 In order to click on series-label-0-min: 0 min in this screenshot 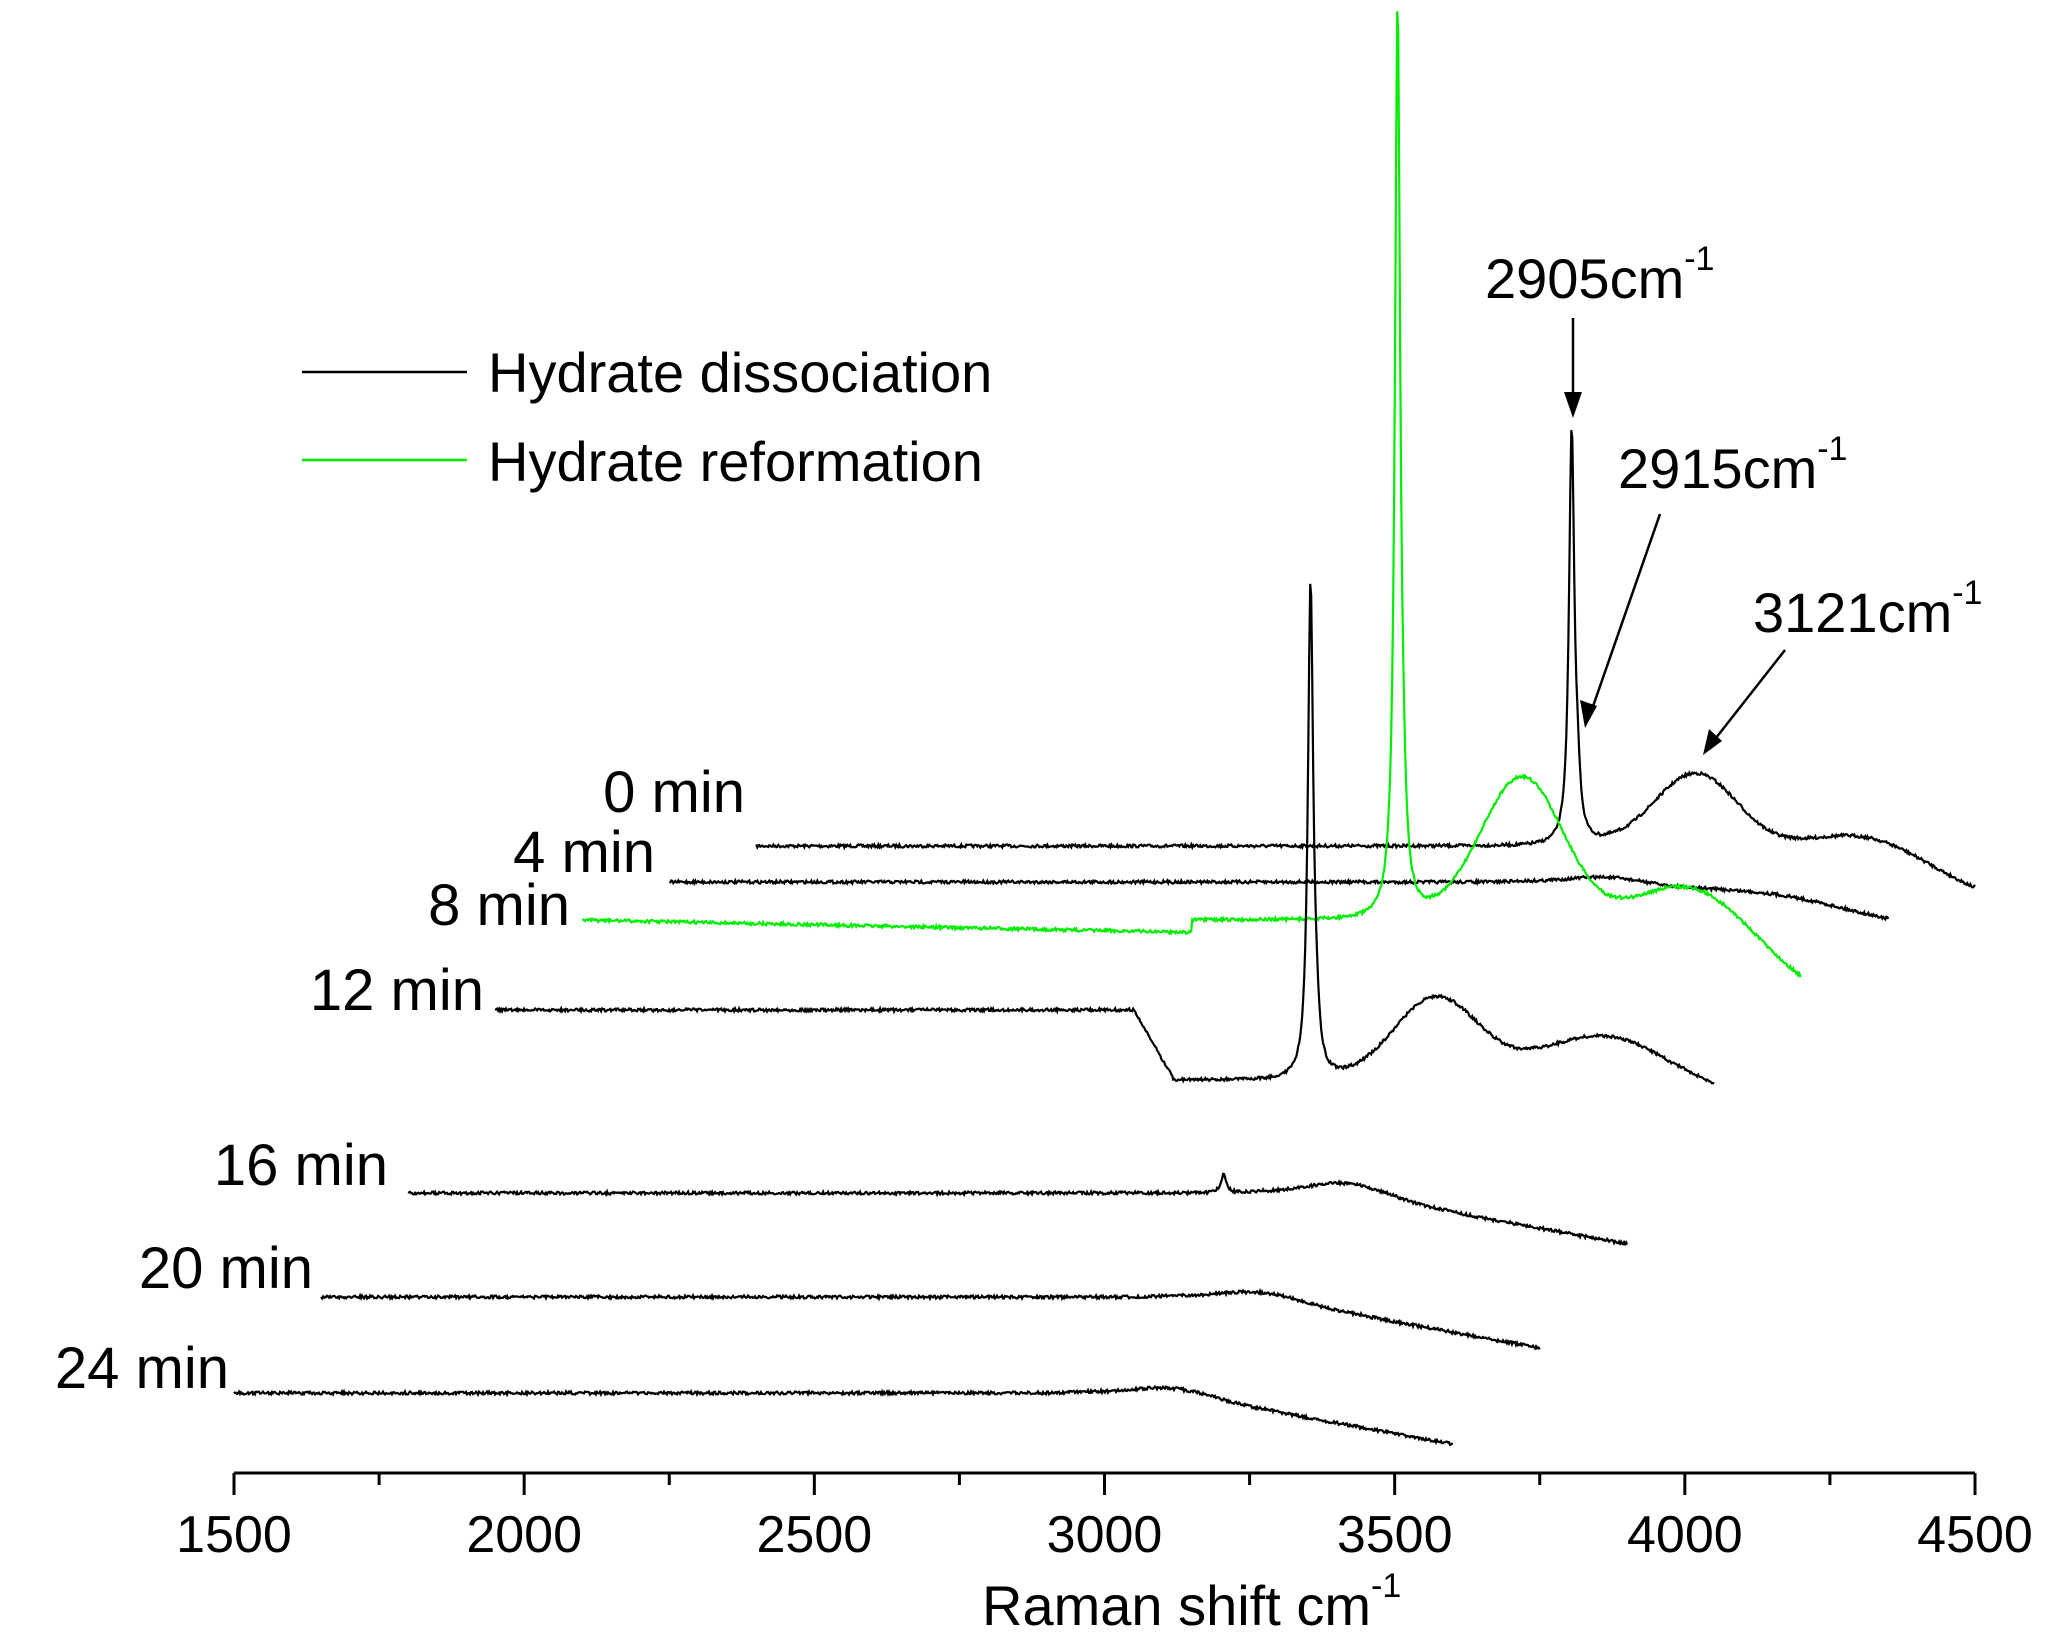, I will do `click(674, 792)`.